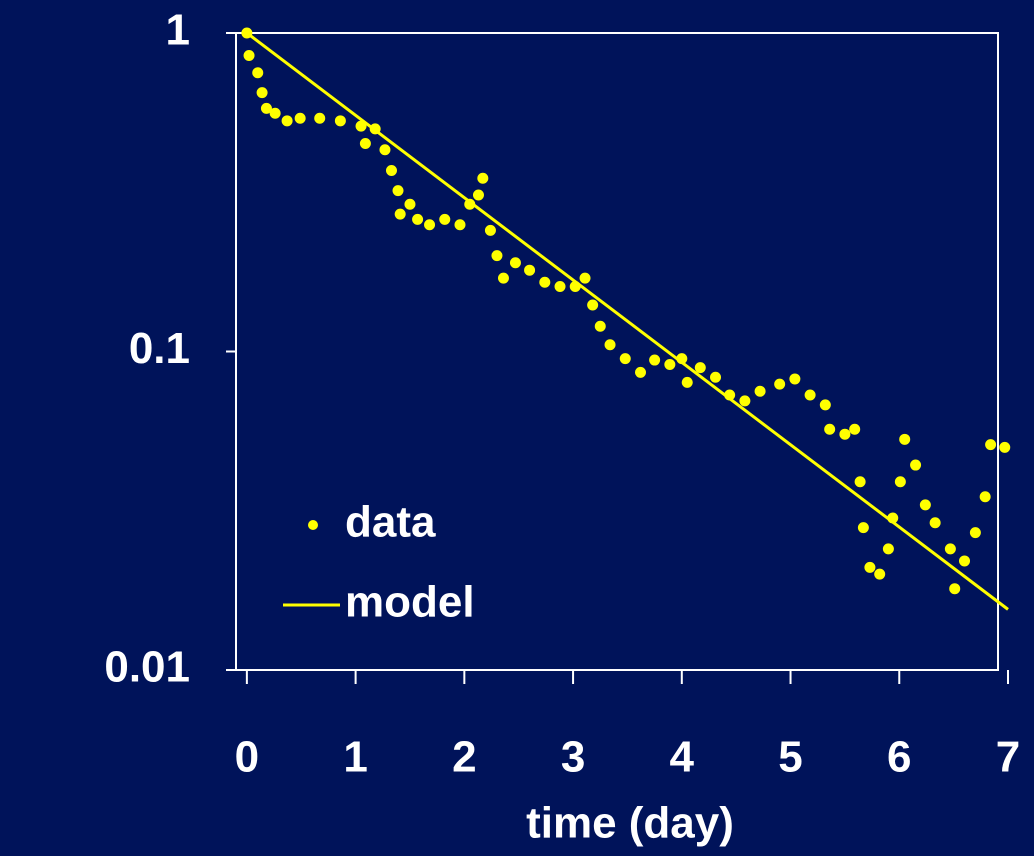  Describe the element at coordinates (178, 30) in the screenshot. I see `y-tick-label: 1` at that location.